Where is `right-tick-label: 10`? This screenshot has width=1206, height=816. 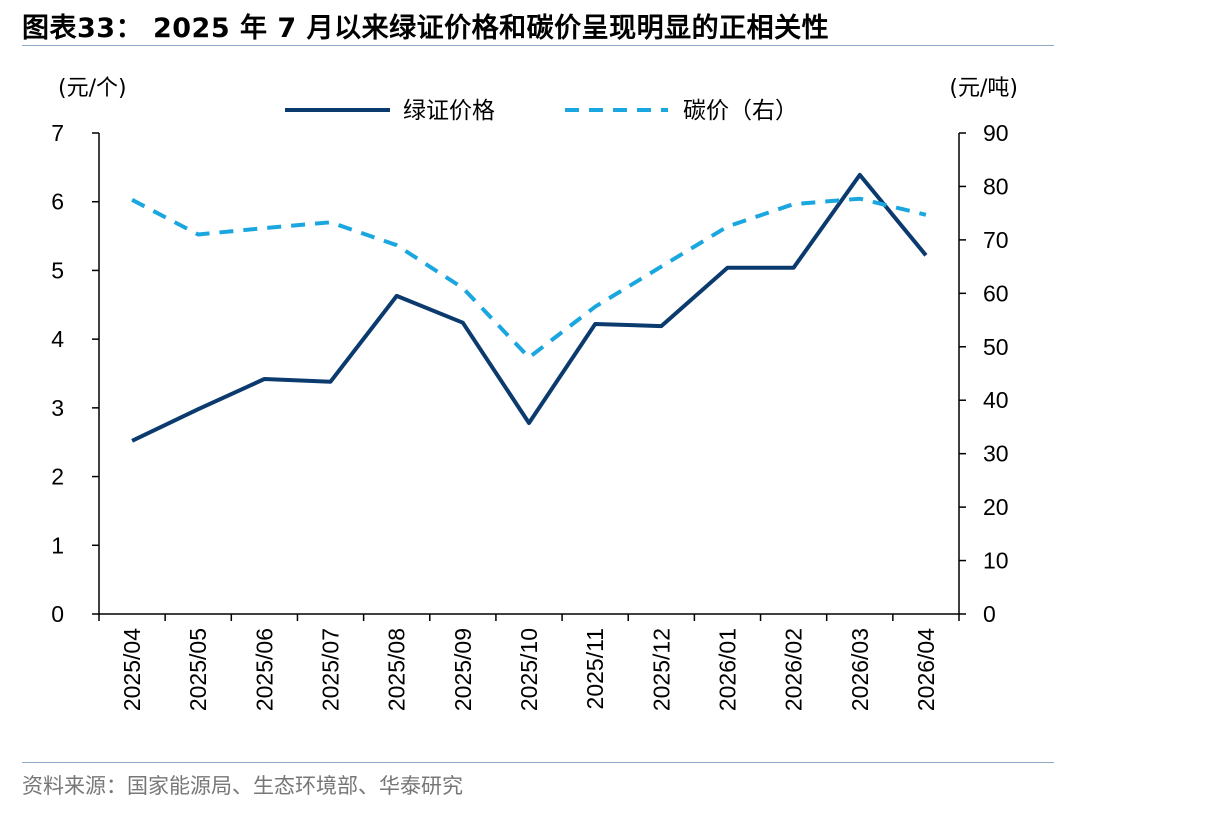
right-tick-label: 10 is located at coordinates (996, 561).